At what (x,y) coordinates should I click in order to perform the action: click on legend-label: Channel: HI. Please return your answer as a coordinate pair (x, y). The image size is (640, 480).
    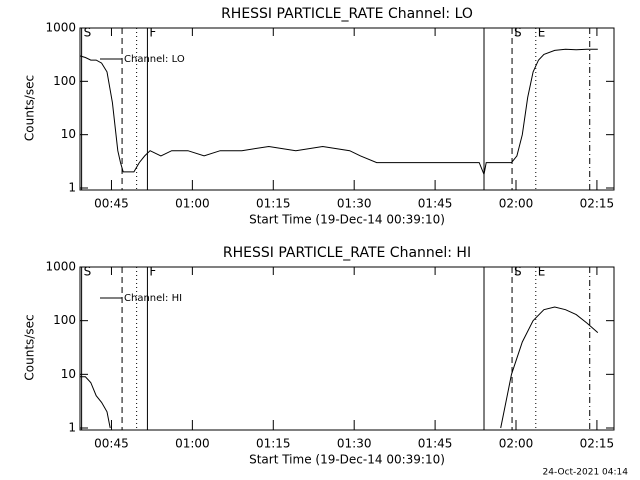
    Looking at the image, I should click on (153, 298).